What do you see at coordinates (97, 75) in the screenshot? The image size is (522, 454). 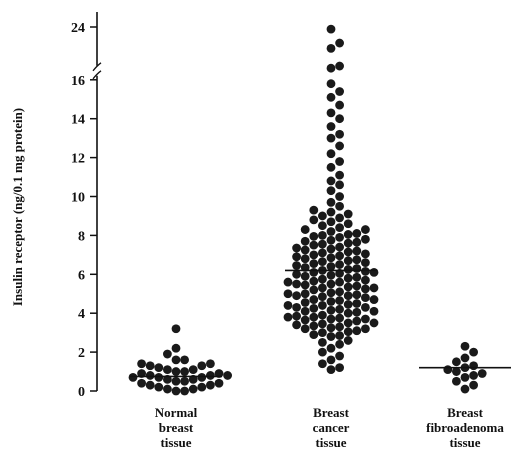 I see `axis-break-mark-lower` at bounding box center [97, 75].